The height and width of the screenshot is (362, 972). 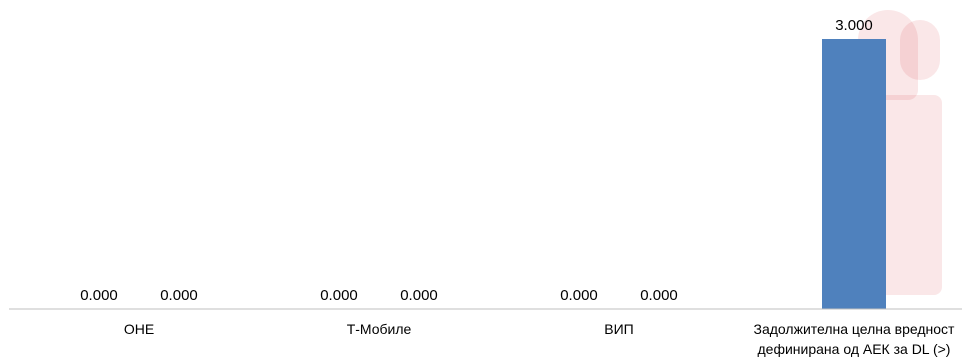 What do you see at coordinates (854, 349) in the screenshot?
I see `category-label-3: дефинирана од АЕК за DL (>)` at bounding box center [854, 349].